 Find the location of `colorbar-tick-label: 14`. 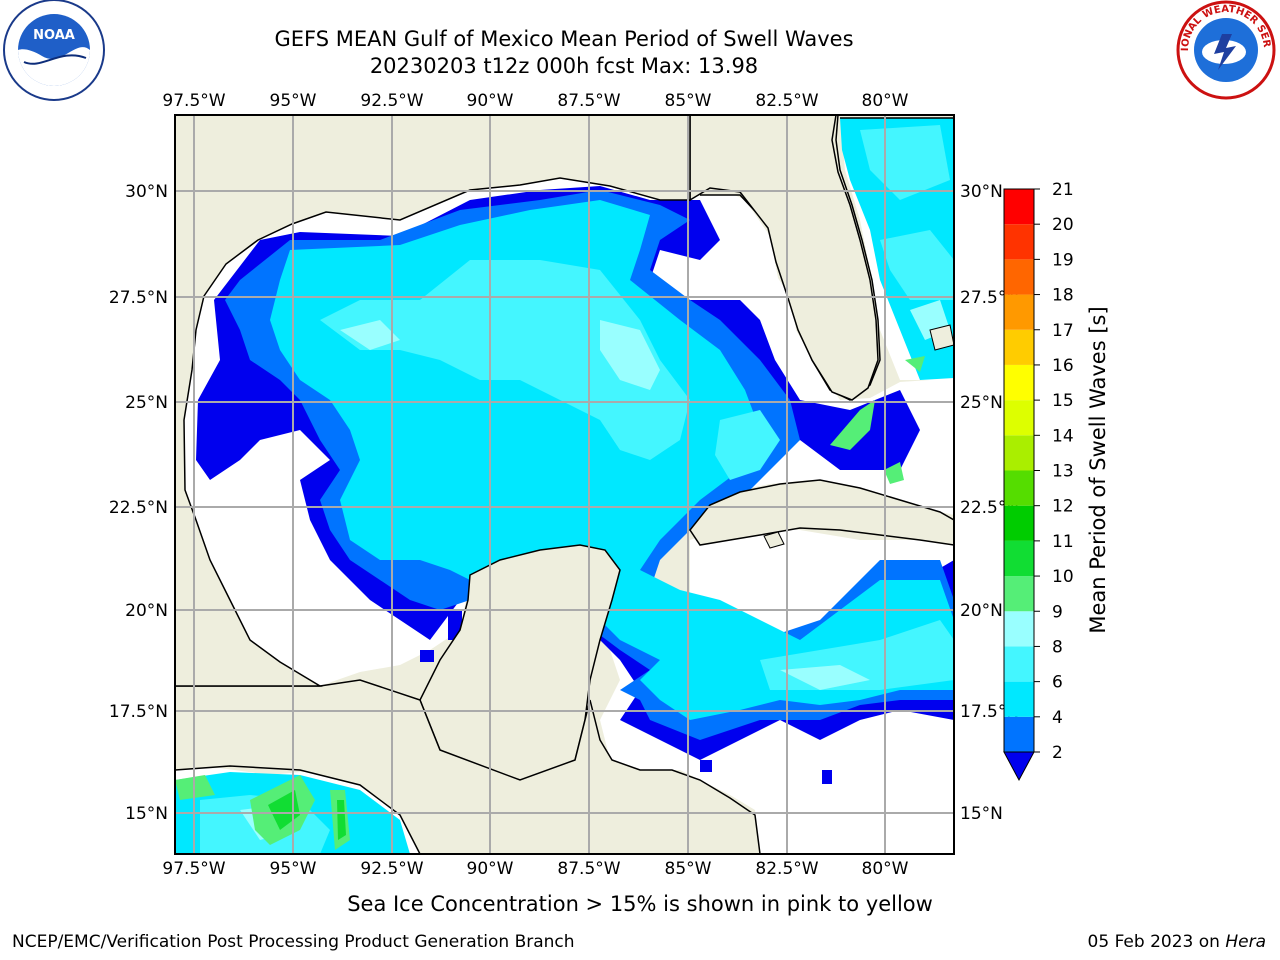

colorbar-tick-label: 14 is located at coordinates (1063, 436).